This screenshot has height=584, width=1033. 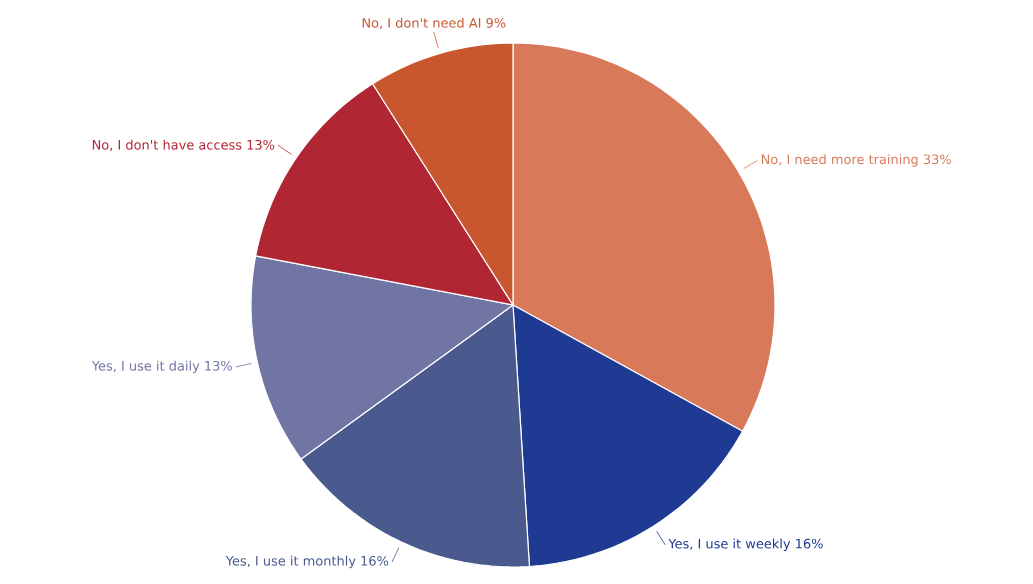 I want to click on slice-label: Yes, I use it weekly, so click(x=729, y=545).